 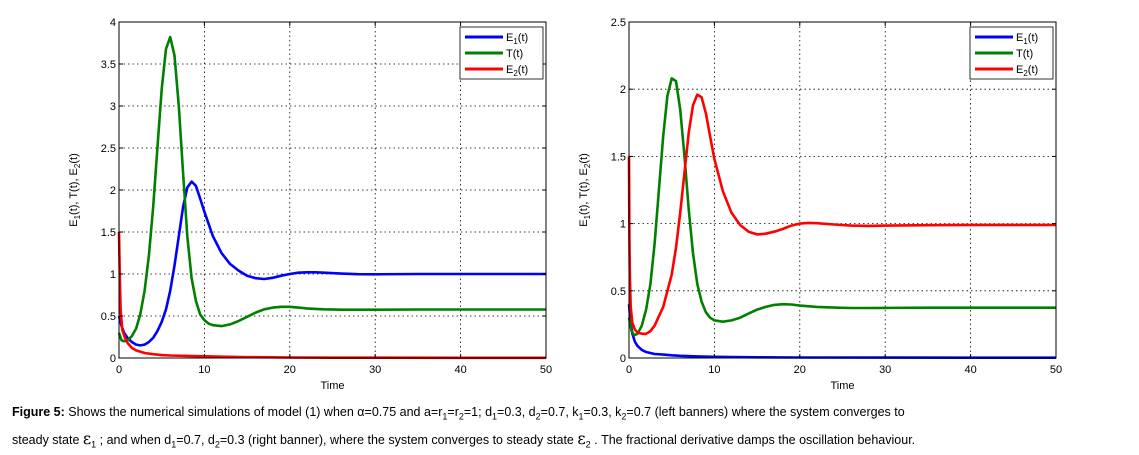 What do you see at coordinates (516, 412) in the screenshot?
I see `caption-text: =0.3, d` at bounding box center [516, 412].